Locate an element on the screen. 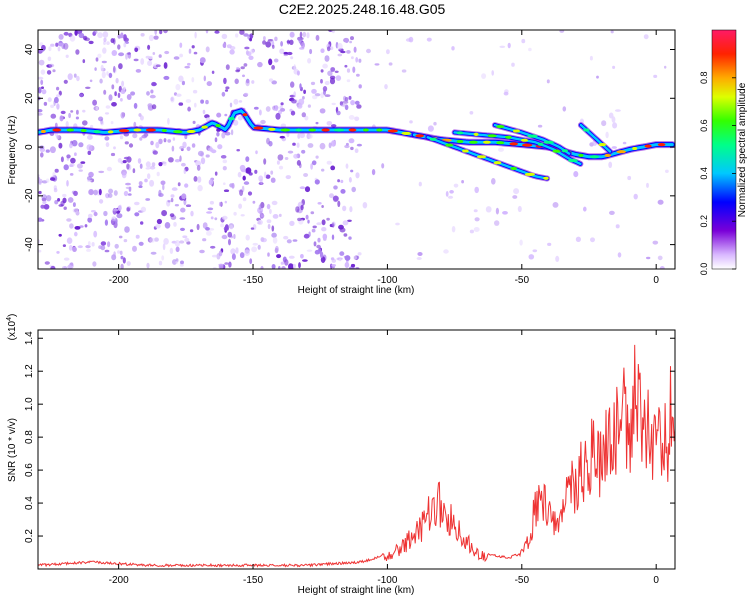  colorbar-tick-label: 0.2 is located at coordinates (704, 221).